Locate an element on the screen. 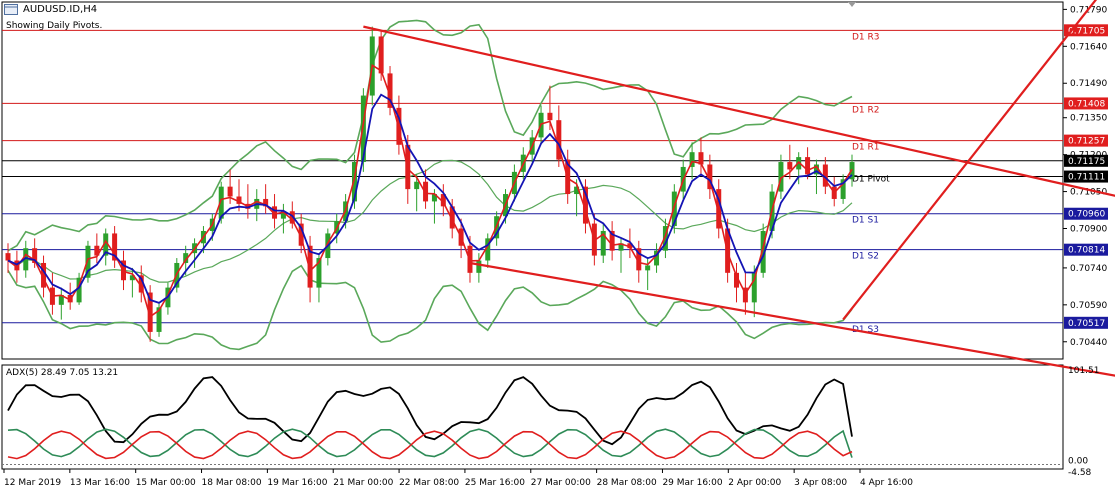 The image size is (1115, 495). price-tick-label: 0.71640 is located at coordinates (1088, 47).